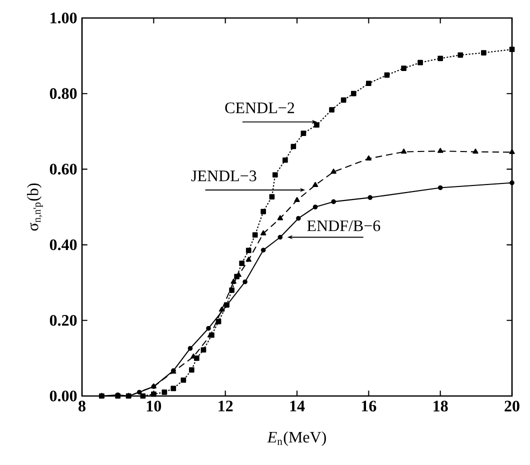 Image resolution: width=530 pixels, height=465 pixels. What do you see at coordinates (223, 176) in the screenshot?
I see `annotation: JENDL−3` at bounding box center [223, 176].